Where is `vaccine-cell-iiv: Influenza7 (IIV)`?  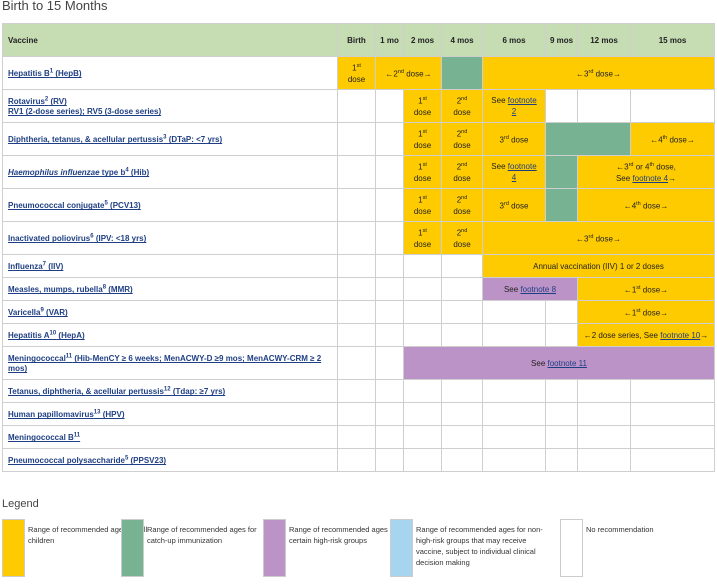 vaccine-cell-iiv: Influenza7 (IIV) is located at coordinates (170, 266).